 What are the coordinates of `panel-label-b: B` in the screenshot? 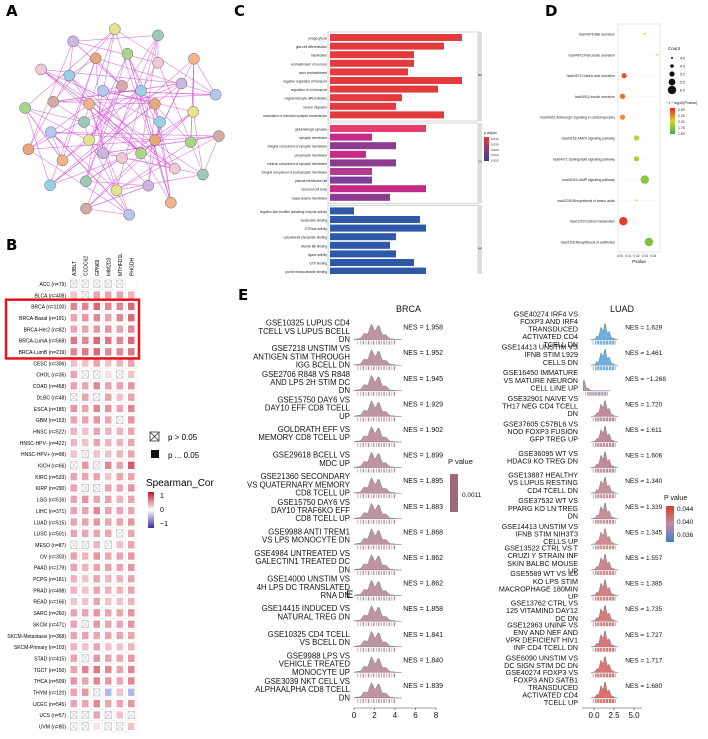 It's located at (12, 245).